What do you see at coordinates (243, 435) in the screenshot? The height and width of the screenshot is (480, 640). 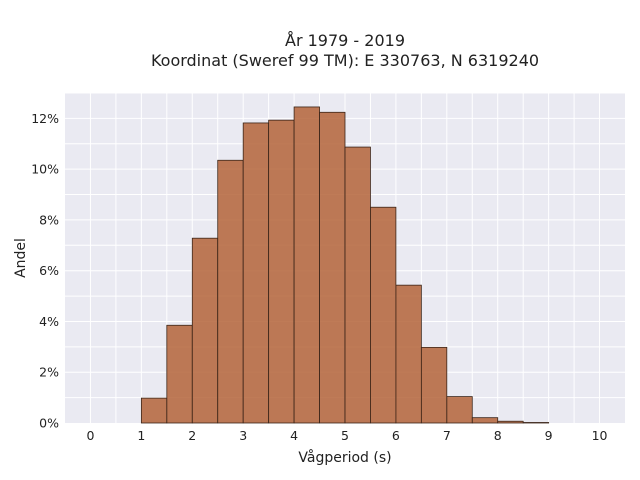 I see `x-tick-label: 3` at bounding box center [243, 435].